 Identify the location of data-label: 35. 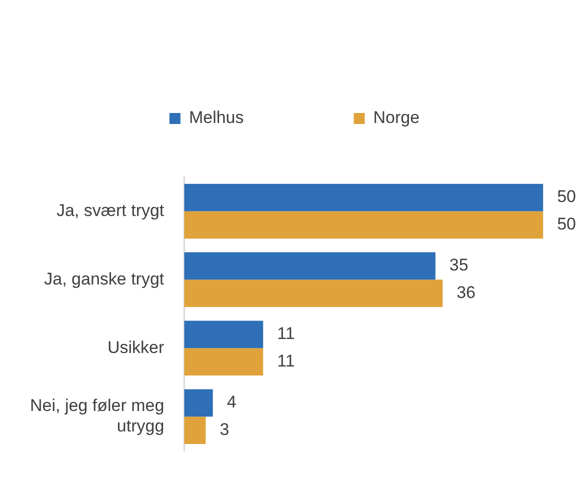
(458, 265).